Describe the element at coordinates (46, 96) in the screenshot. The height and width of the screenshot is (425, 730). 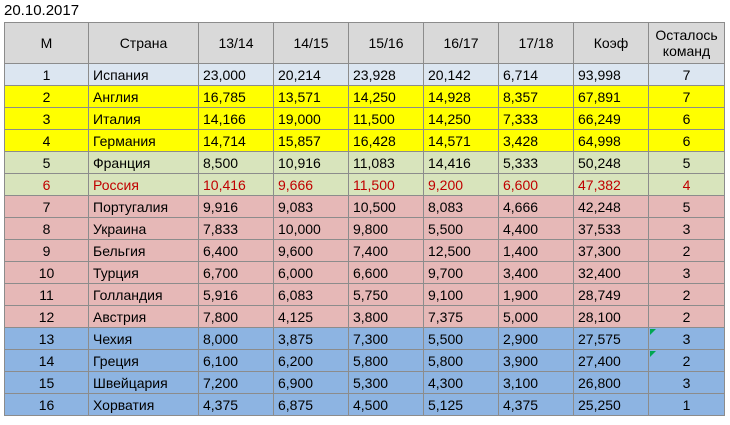
I see `cell-rank: 2` at that location.